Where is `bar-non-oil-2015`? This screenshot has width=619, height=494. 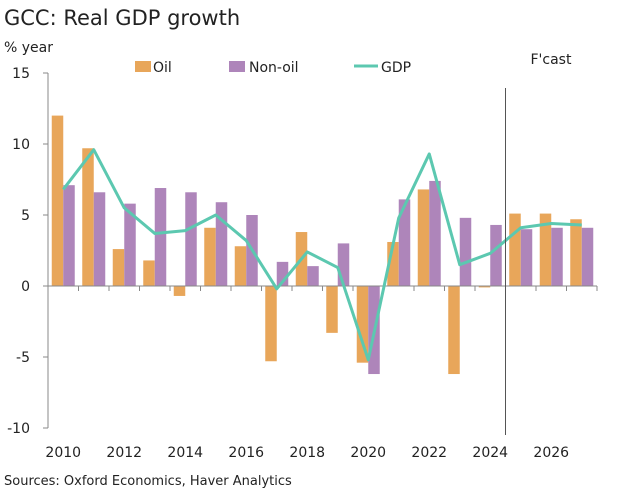 bar-non-oil-2015 is located at coordinates (221, 244).